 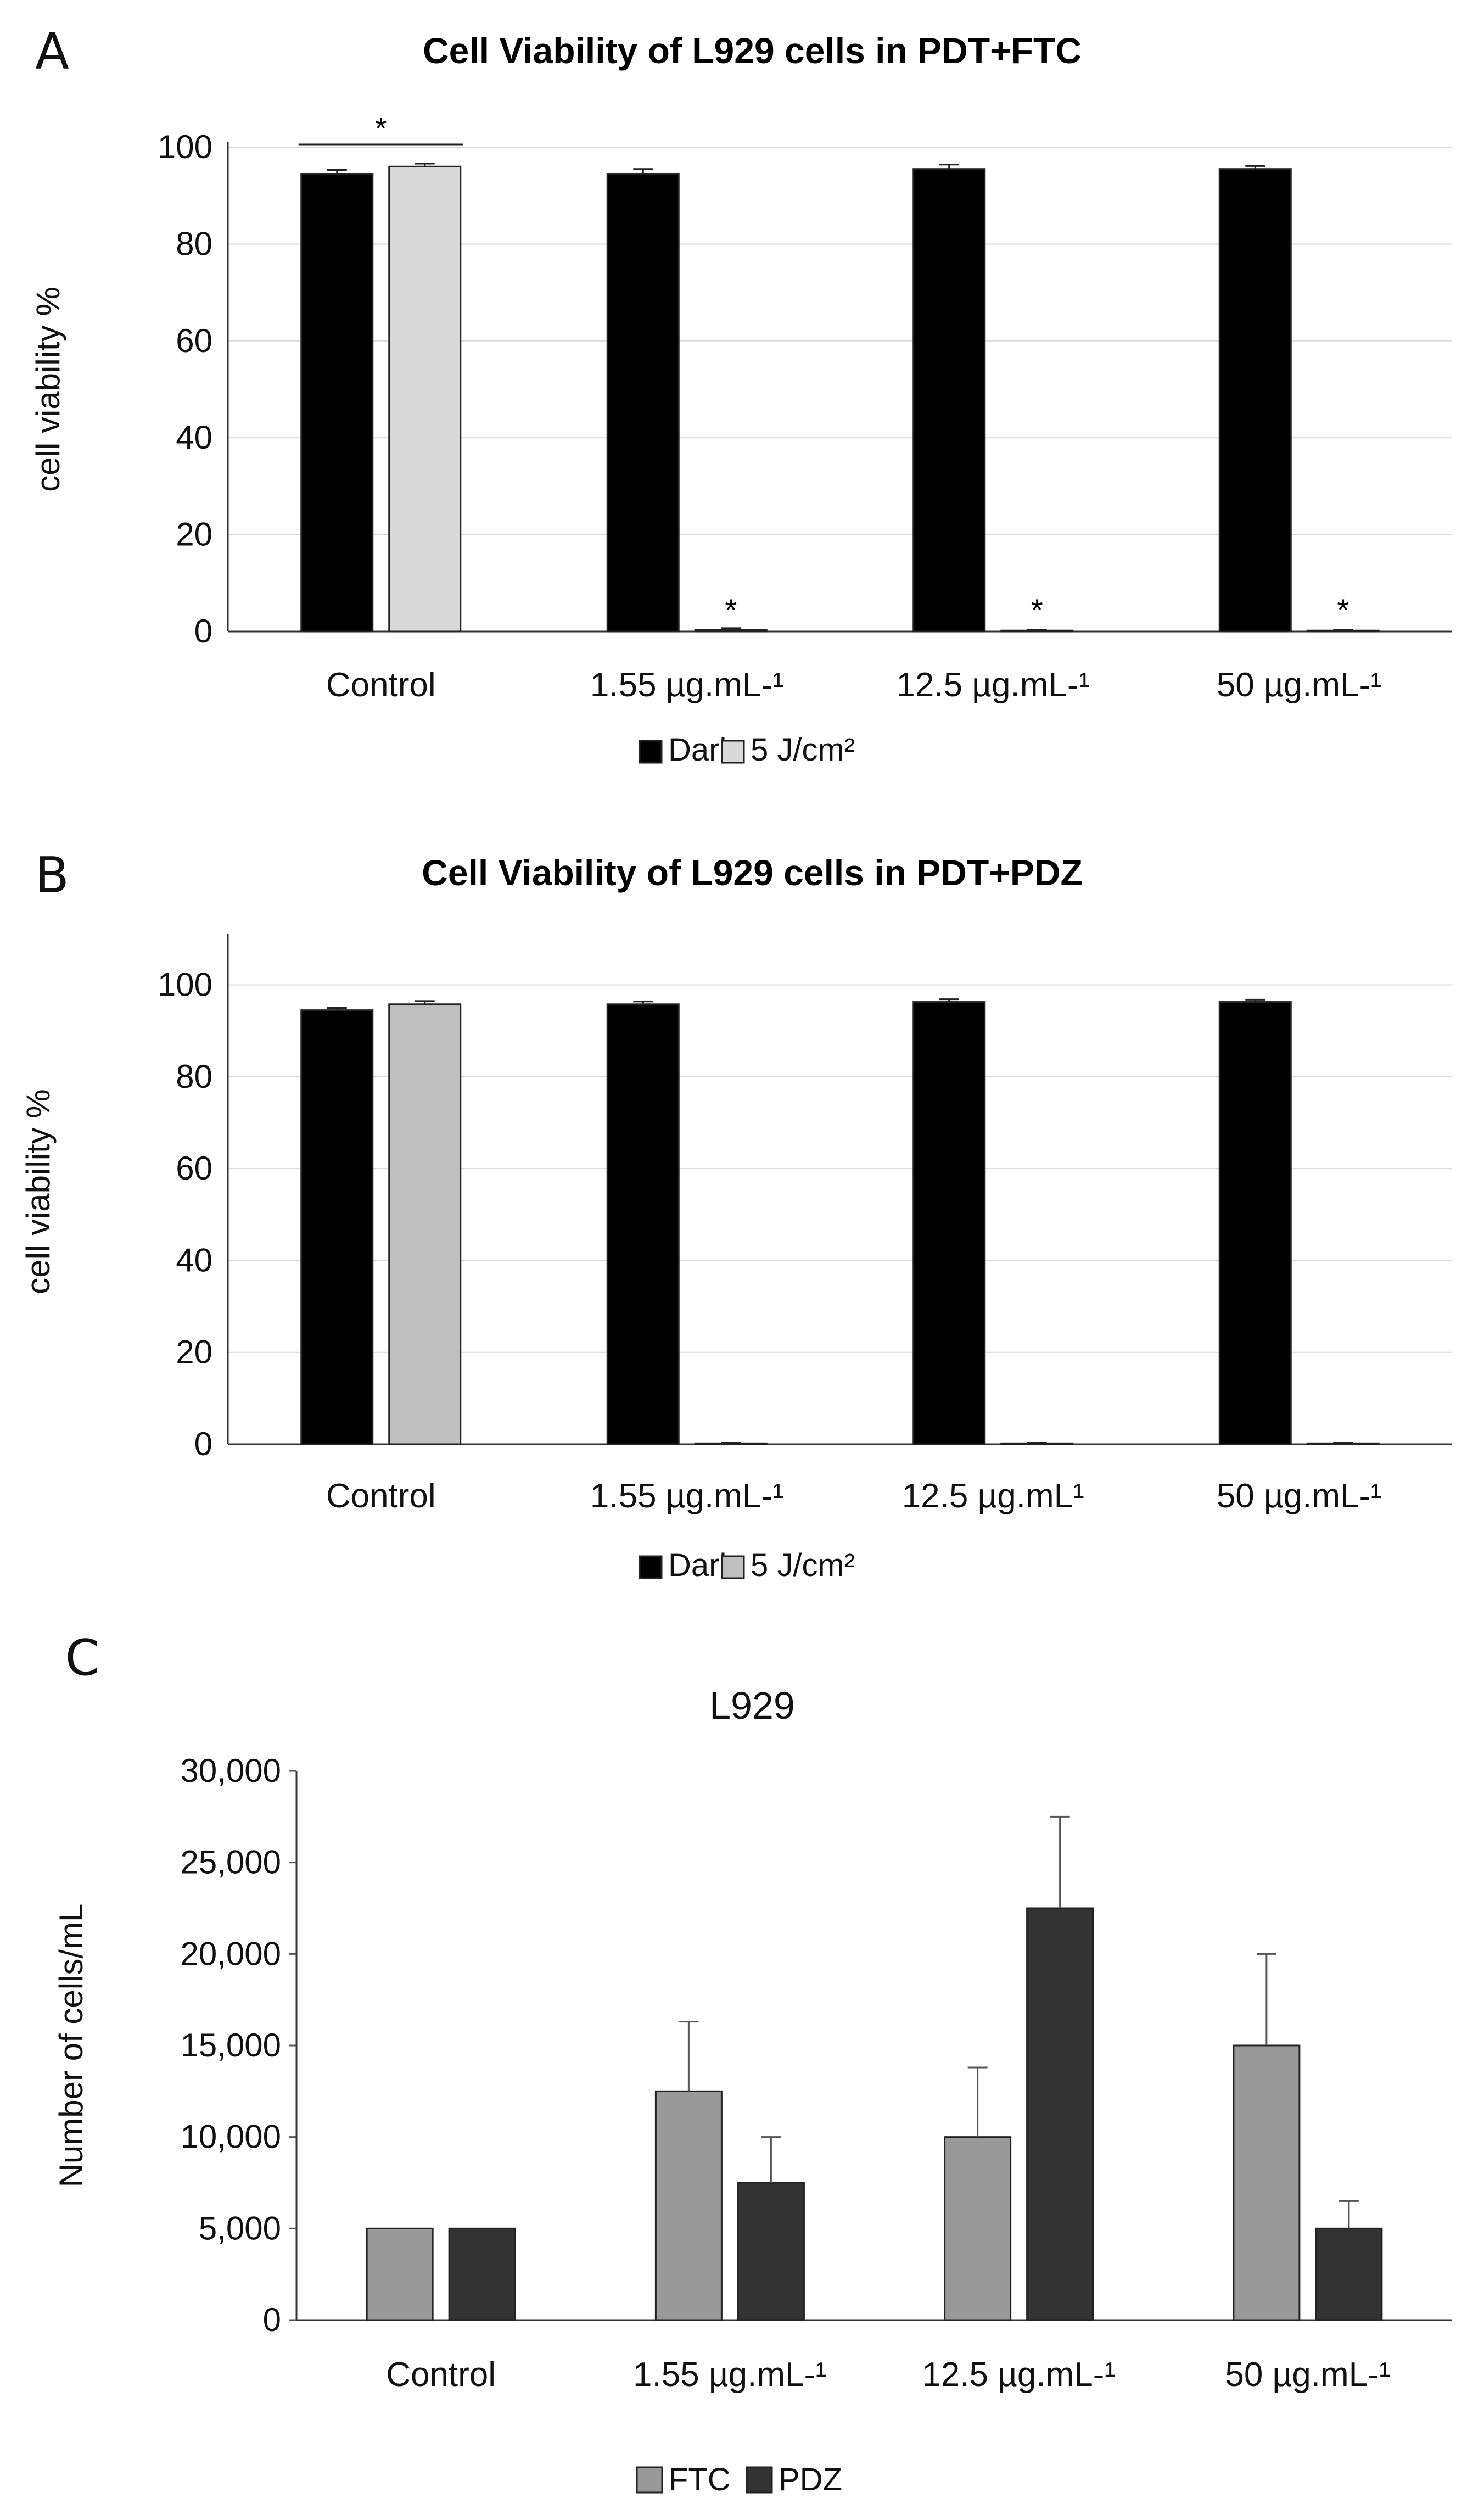 What do you see at coordinates (760, 2480) in the screenshot?
I see `legend-swatch-pdz` at bounding box center [760, 2480].